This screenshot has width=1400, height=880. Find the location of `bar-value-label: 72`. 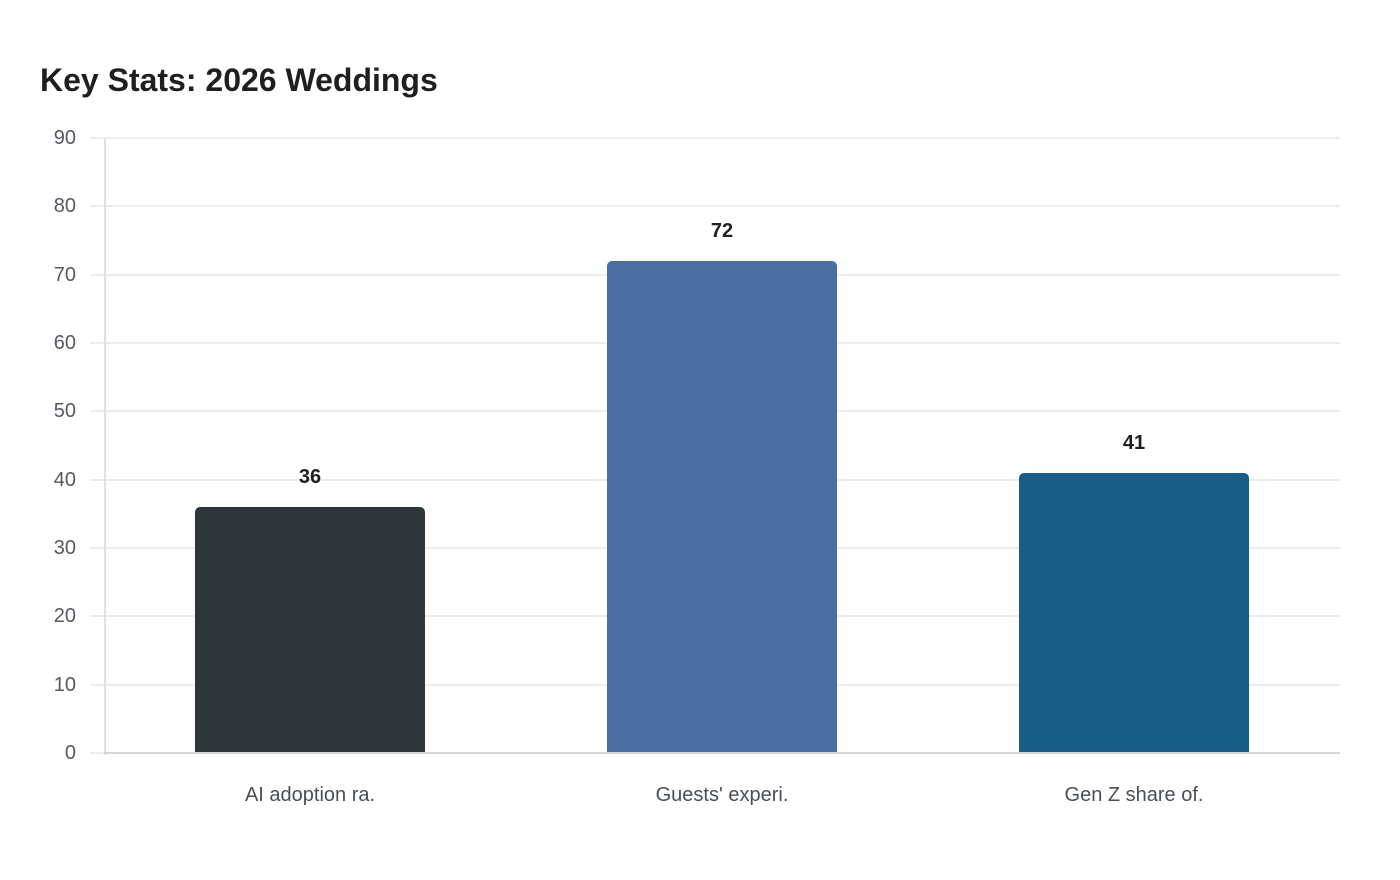

bar-value-label: 72 is located at coordinates (722, 231).